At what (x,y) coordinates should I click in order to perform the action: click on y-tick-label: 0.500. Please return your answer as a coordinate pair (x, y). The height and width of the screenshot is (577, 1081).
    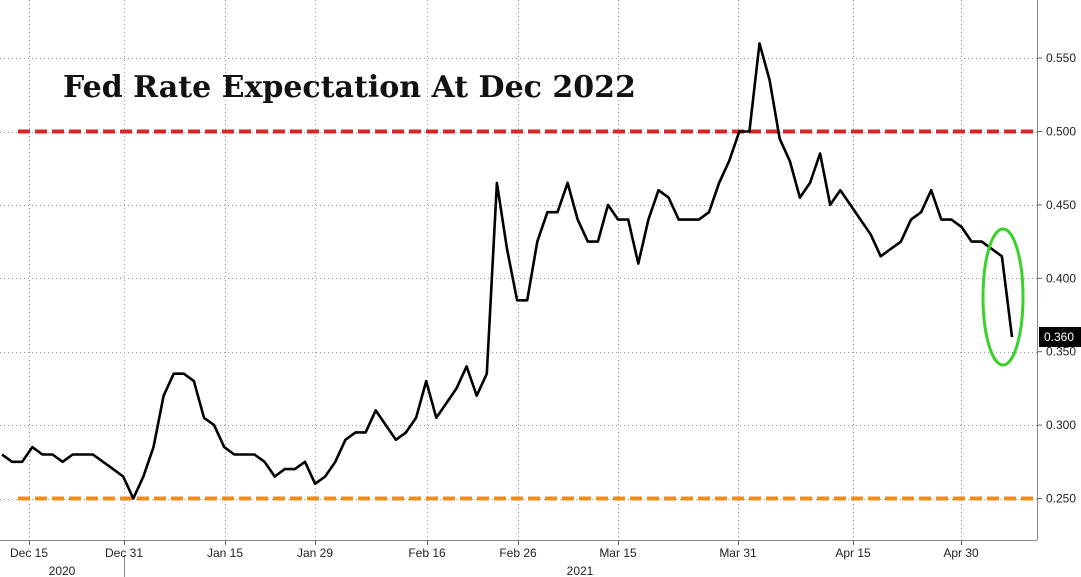
    Looking at the image, I should click on (1061, 132).